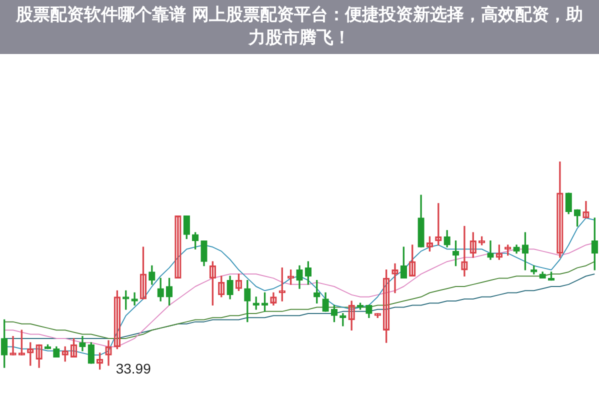  What do you see at coordinates (134, 368) in the screenshot?
I see `annotation: 33.99` at bounding box center [134, 368].